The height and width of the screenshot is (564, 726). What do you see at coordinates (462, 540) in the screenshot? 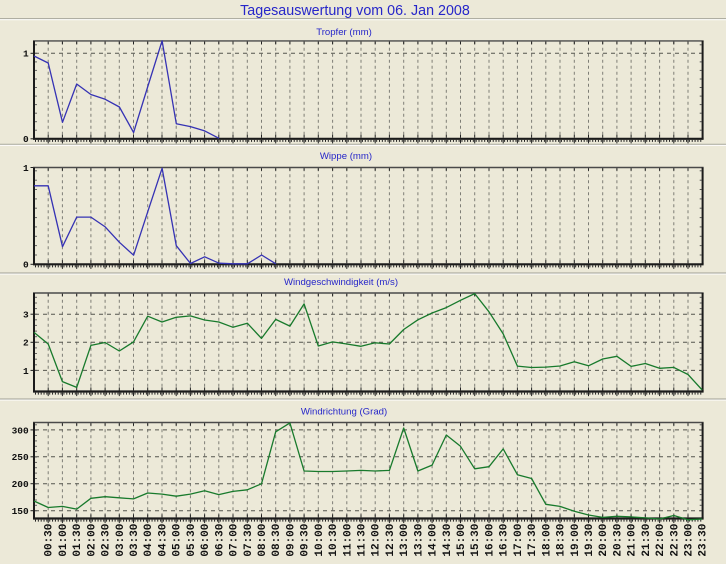
I see `svg-text: 15:00` at bounding box center [462, 540].